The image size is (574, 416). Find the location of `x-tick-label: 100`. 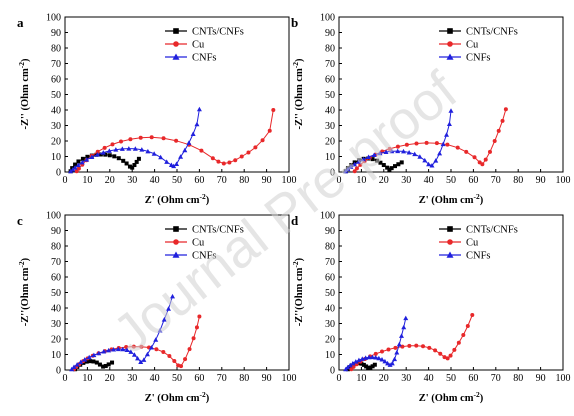

x-tick-label: 100 is located at coordinates (289, 378).